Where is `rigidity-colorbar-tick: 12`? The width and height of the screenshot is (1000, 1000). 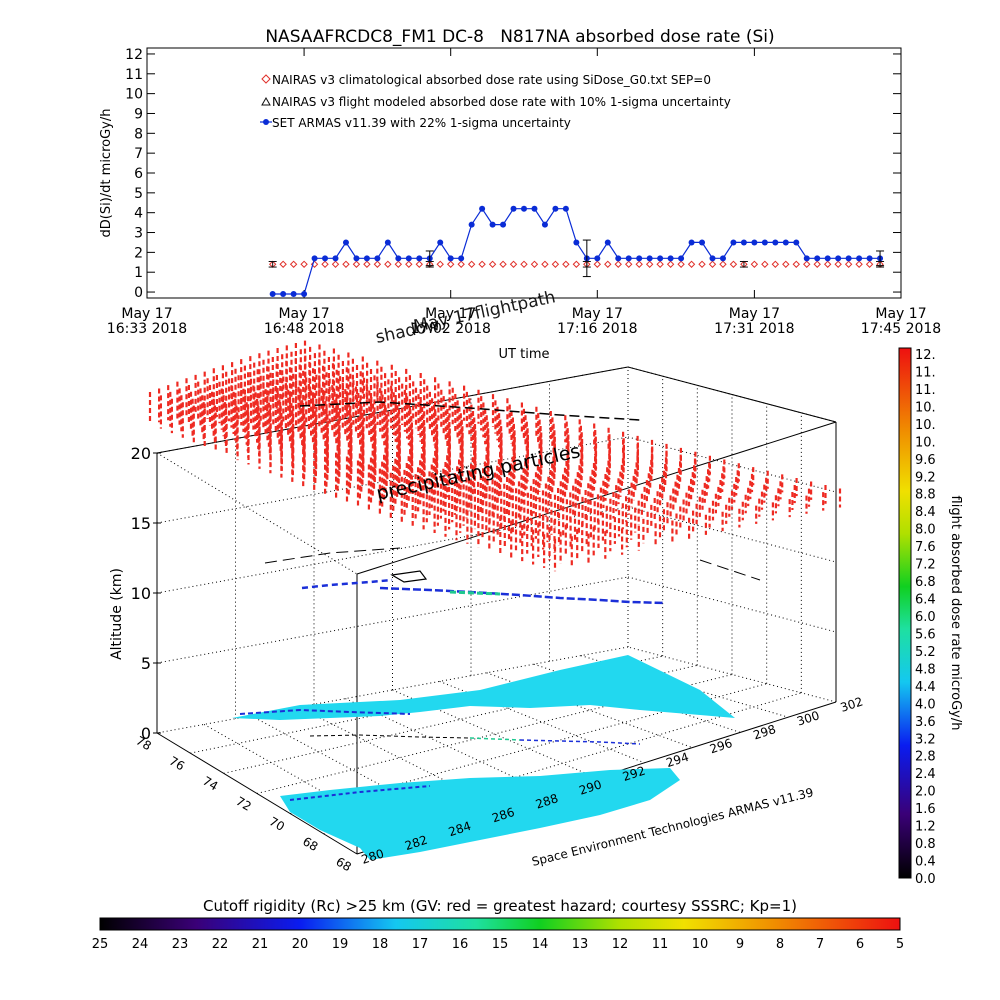 rigidity-colorbar-tick: 12 is located at coordinates (620, 944).